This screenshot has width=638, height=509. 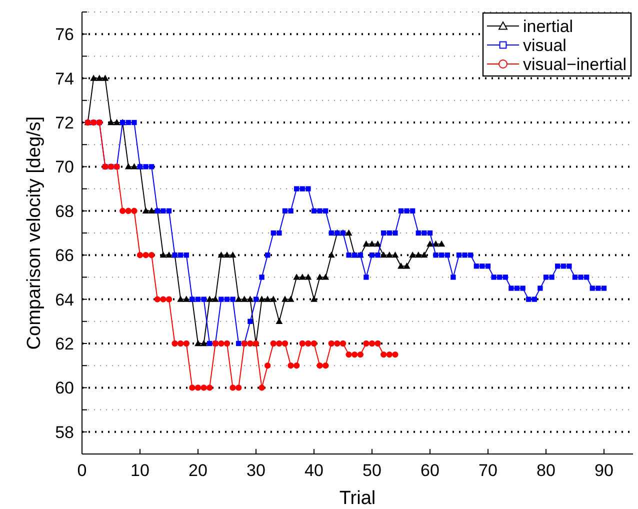 I want to click on y-tick-label: 66, so click(x=64, y=256).